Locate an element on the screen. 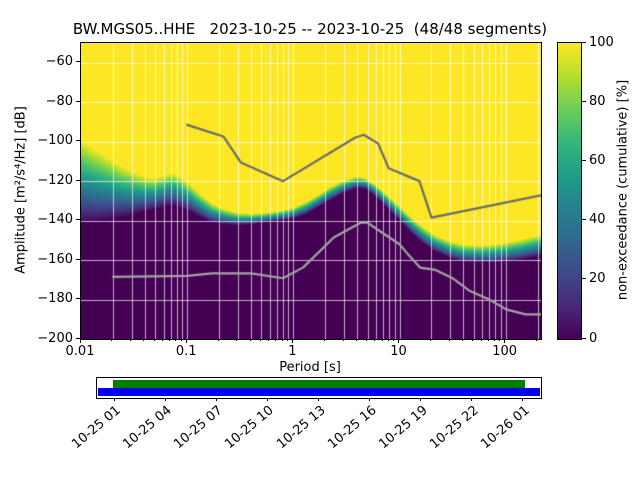 The image size is (640, 480). colorbar-tick-label: 100 is located at coordinates (601, 42).